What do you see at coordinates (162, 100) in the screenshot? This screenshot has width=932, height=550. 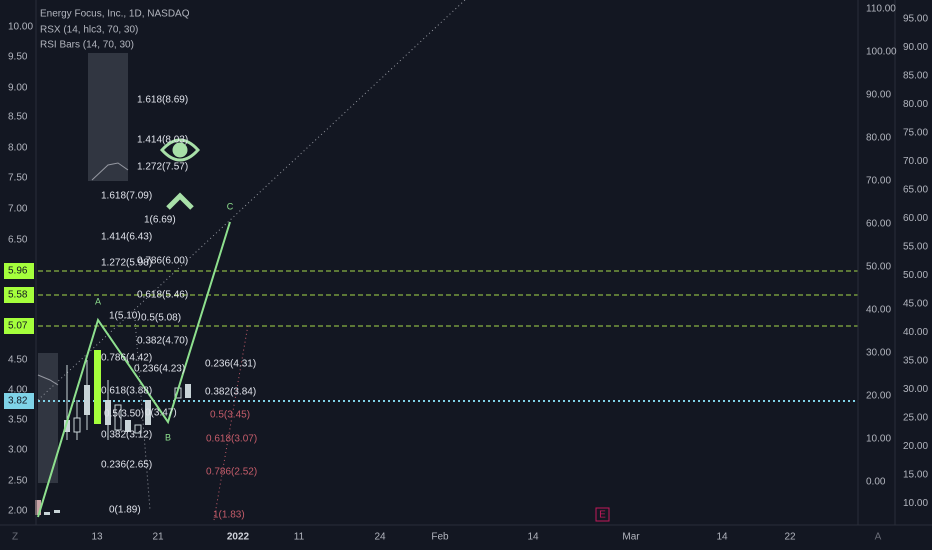 I see `fib-label: 1.618(8.69)` at bounding box center [162, 100].